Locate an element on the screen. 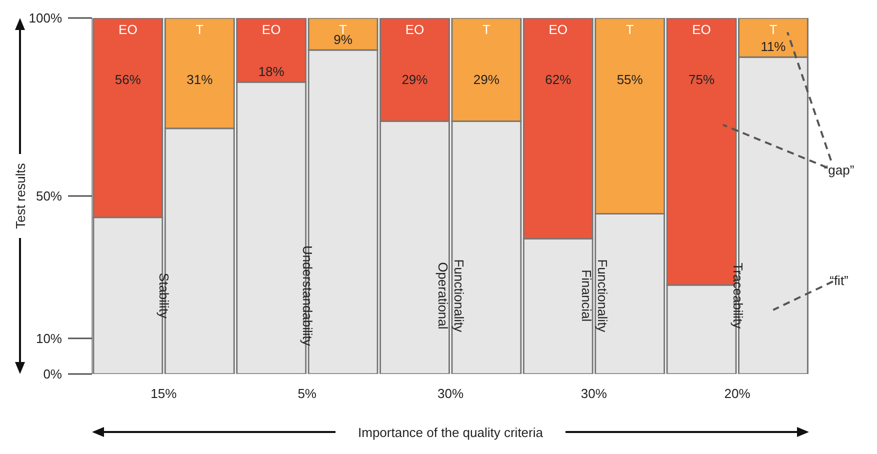  data-label: 55% is located at coordinates (630, 79).